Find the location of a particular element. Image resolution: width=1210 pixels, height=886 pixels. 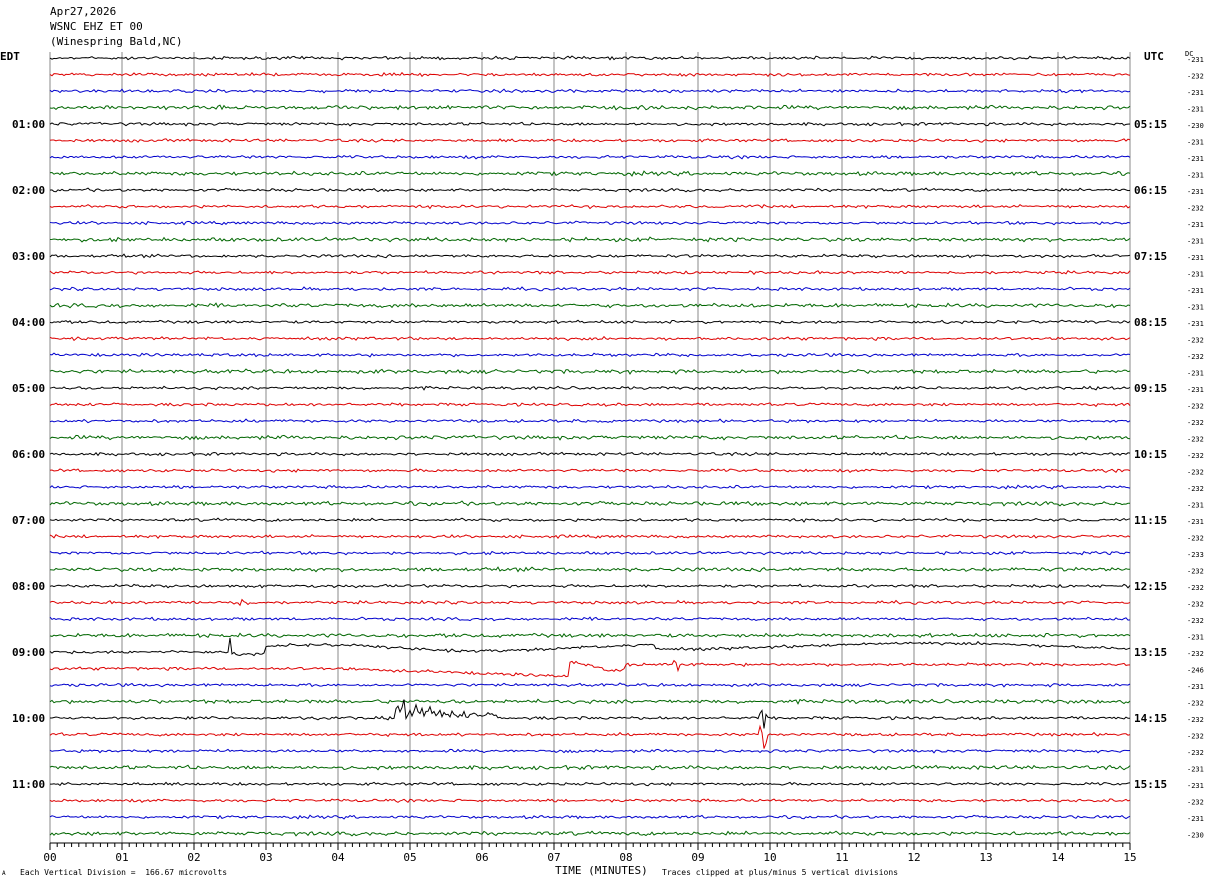

utc-hour-label: 10:15 is located at coordinates (1150, 454).